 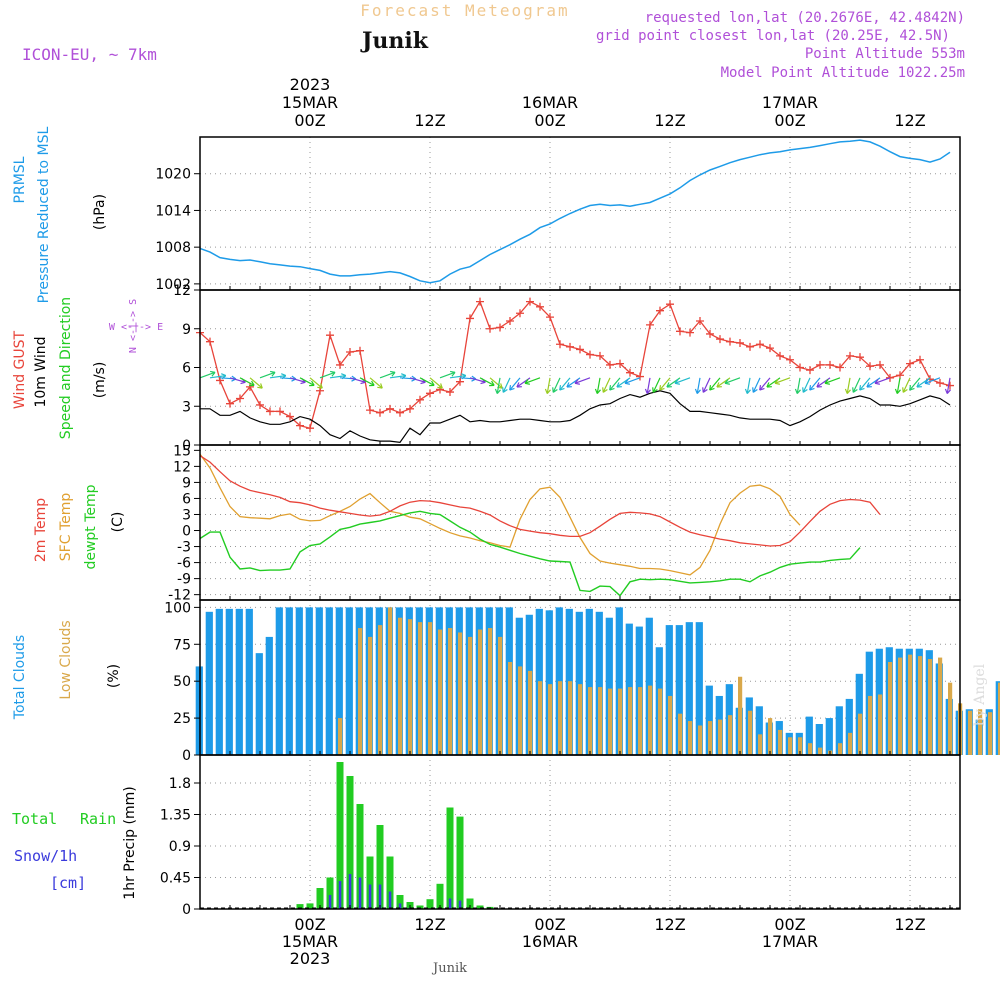 I want to click on y-tick-label: 0.9, so click(x=180, y=847).